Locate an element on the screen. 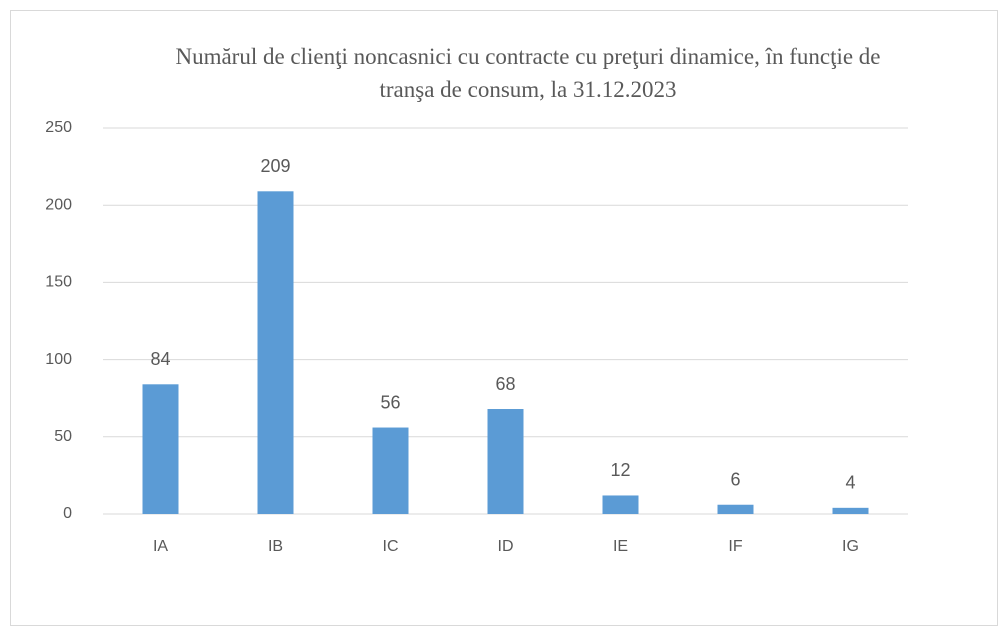  y-tick-label: 250 is located at coordinates (58, 127).